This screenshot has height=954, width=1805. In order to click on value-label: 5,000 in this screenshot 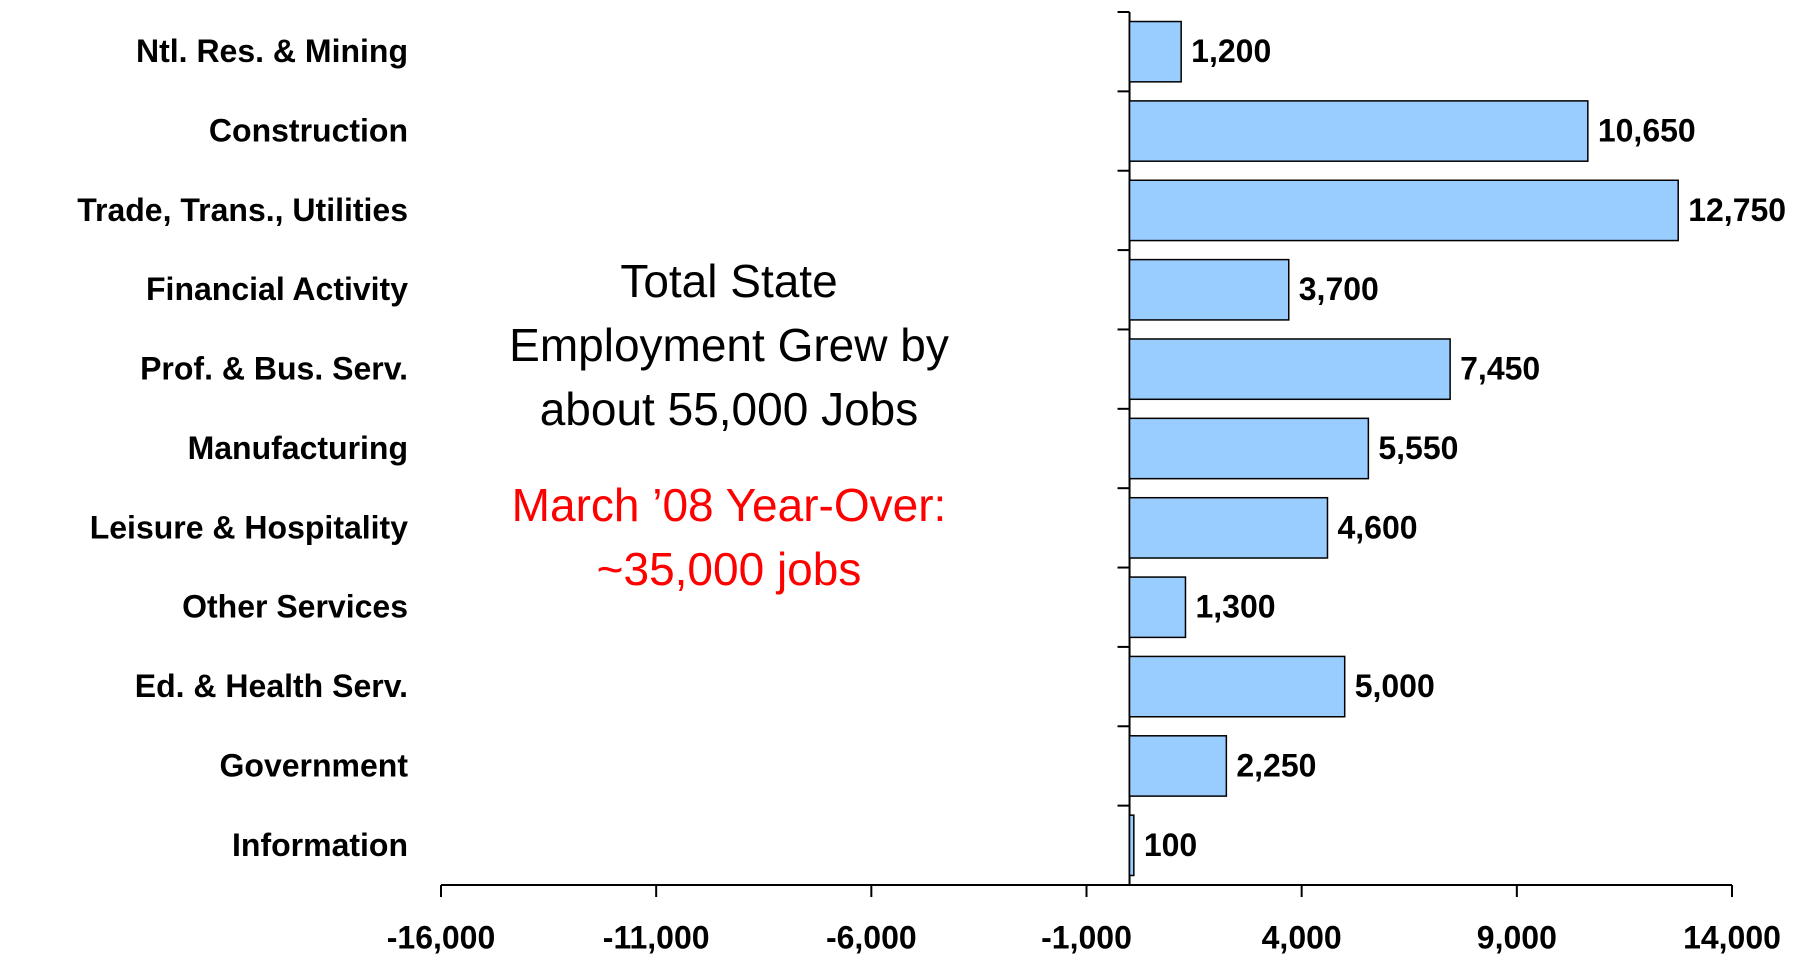, I will do `click(1395, 686)`.